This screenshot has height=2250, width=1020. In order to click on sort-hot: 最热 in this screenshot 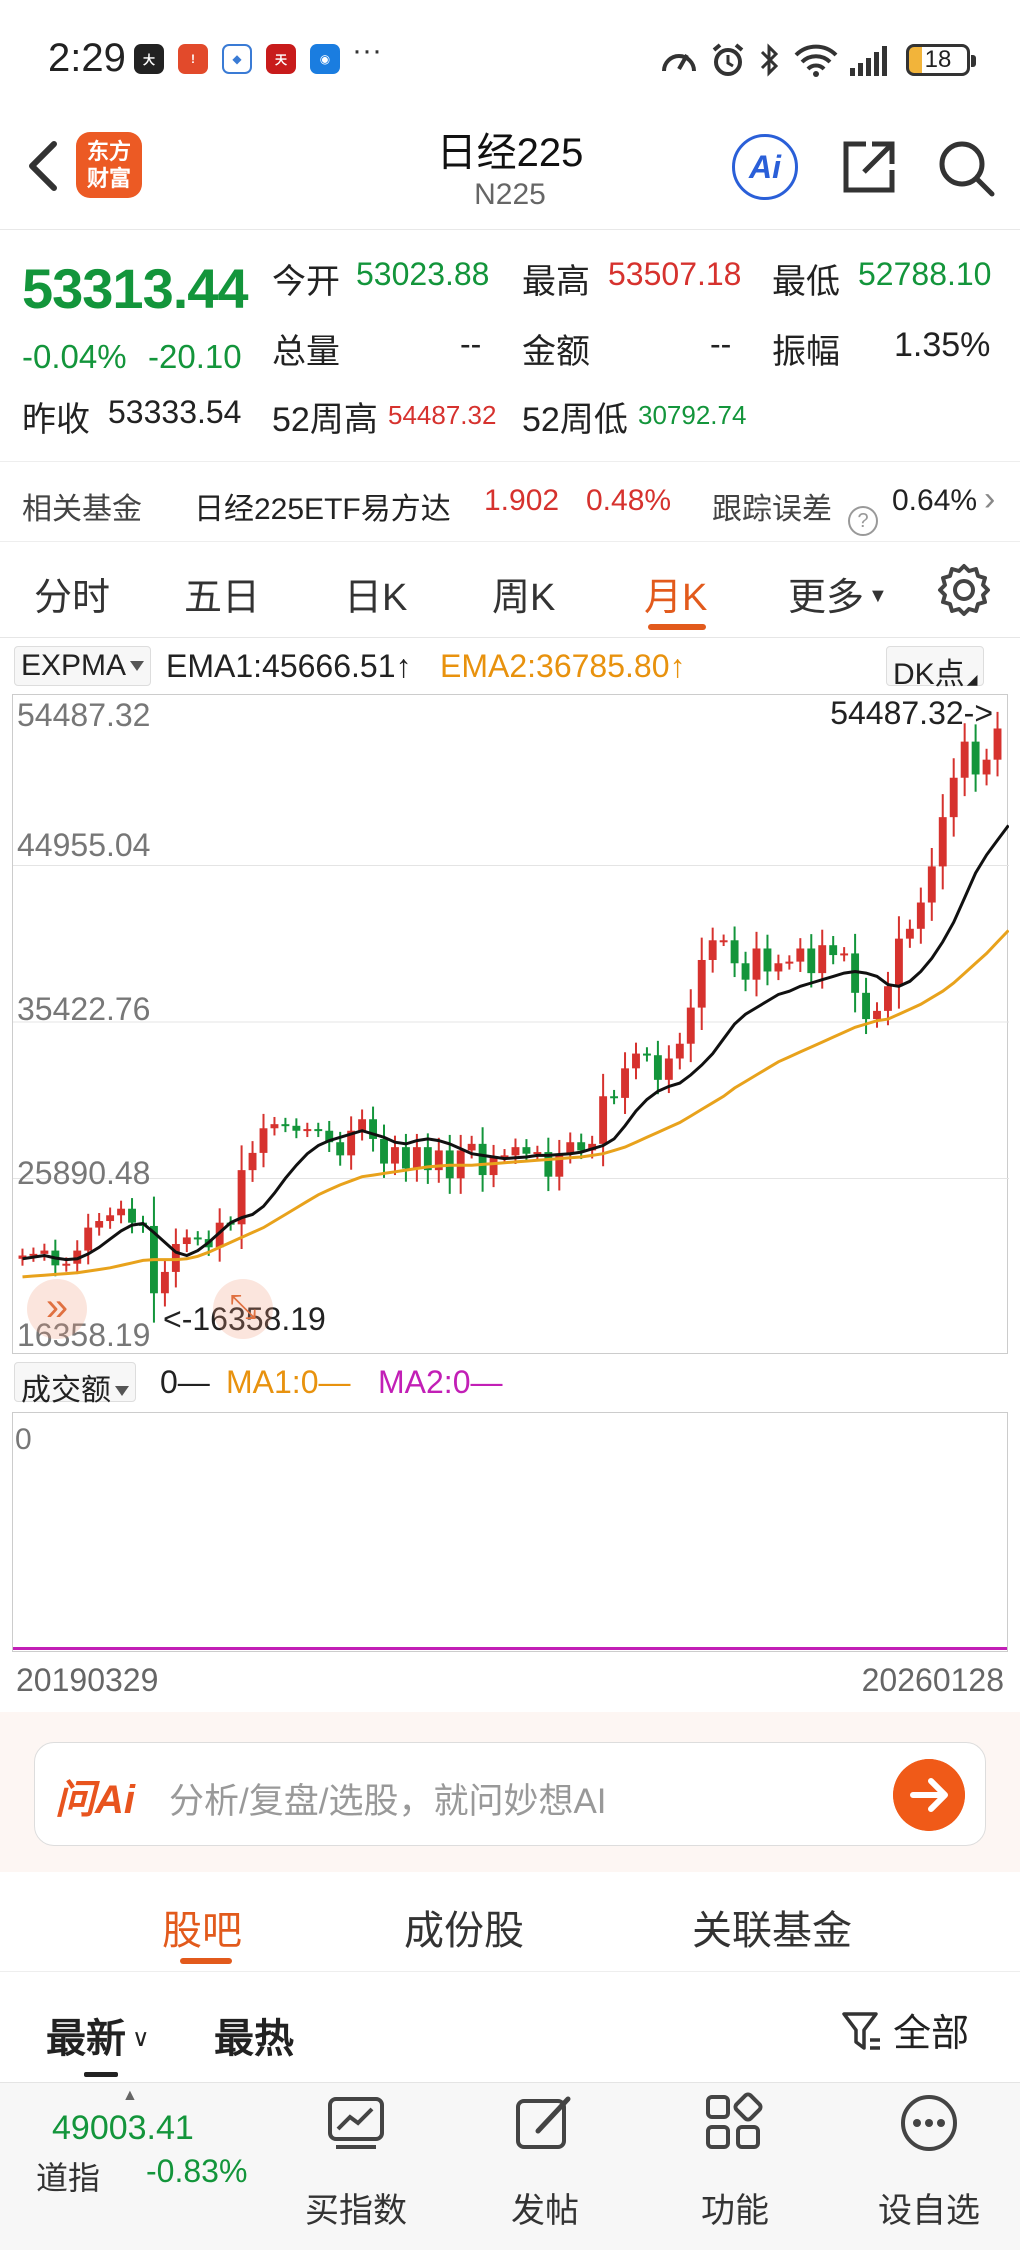, I will do `click(254, 2039)`.